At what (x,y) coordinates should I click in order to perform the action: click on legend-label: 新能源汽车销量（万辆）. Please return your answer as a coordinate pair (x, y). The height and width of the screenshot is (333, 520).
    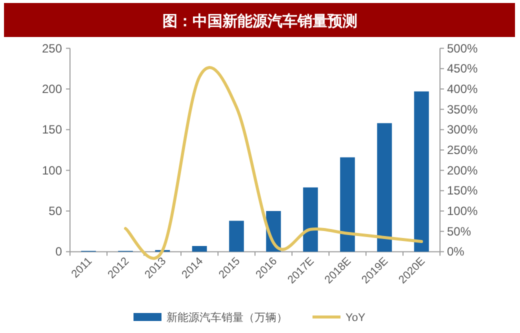
    Looking at the image, I should click on (227, 317).